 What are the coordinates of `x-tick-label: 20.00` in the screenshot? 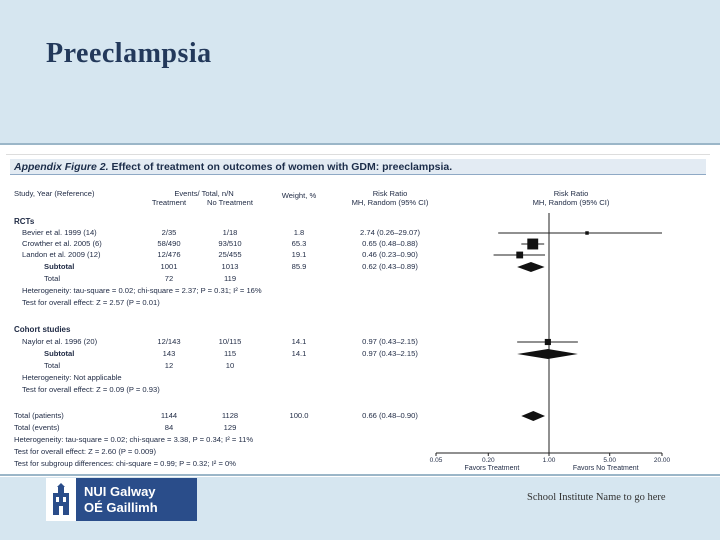 It's located at (662, 460).